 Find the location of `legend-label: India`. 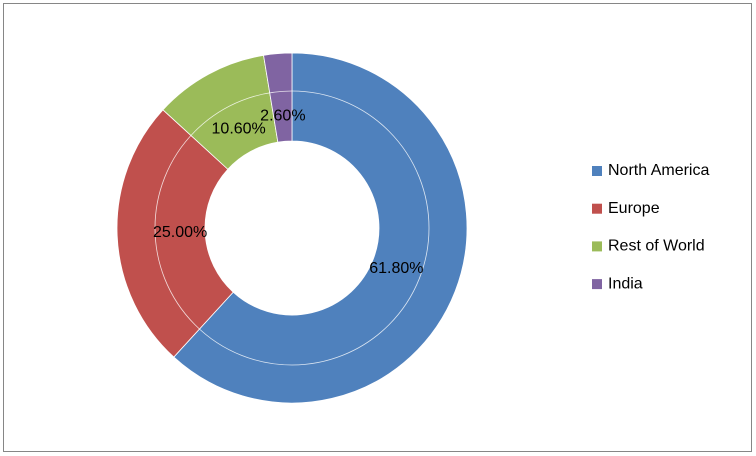

legend-label: India is located at coordinates (625, 283).